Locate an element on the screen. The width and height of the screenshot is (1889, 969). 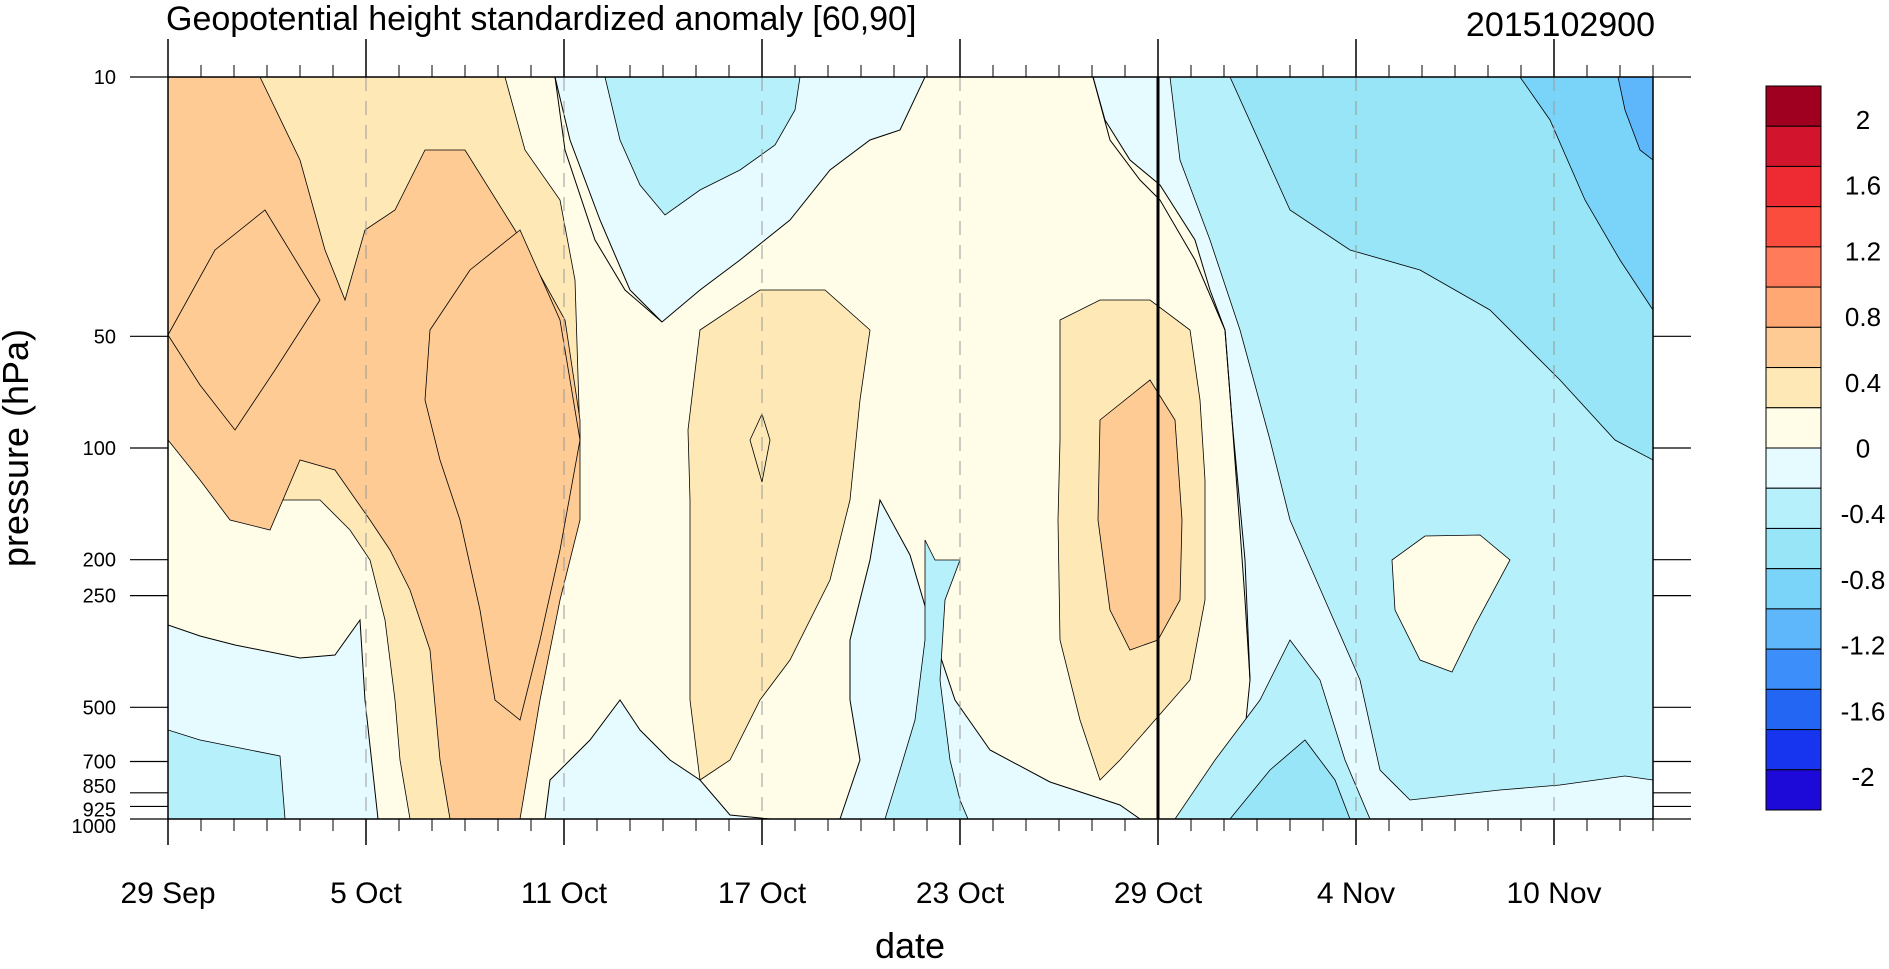
x-tick-label: 17 Oct is located at coordinates (762, 893).